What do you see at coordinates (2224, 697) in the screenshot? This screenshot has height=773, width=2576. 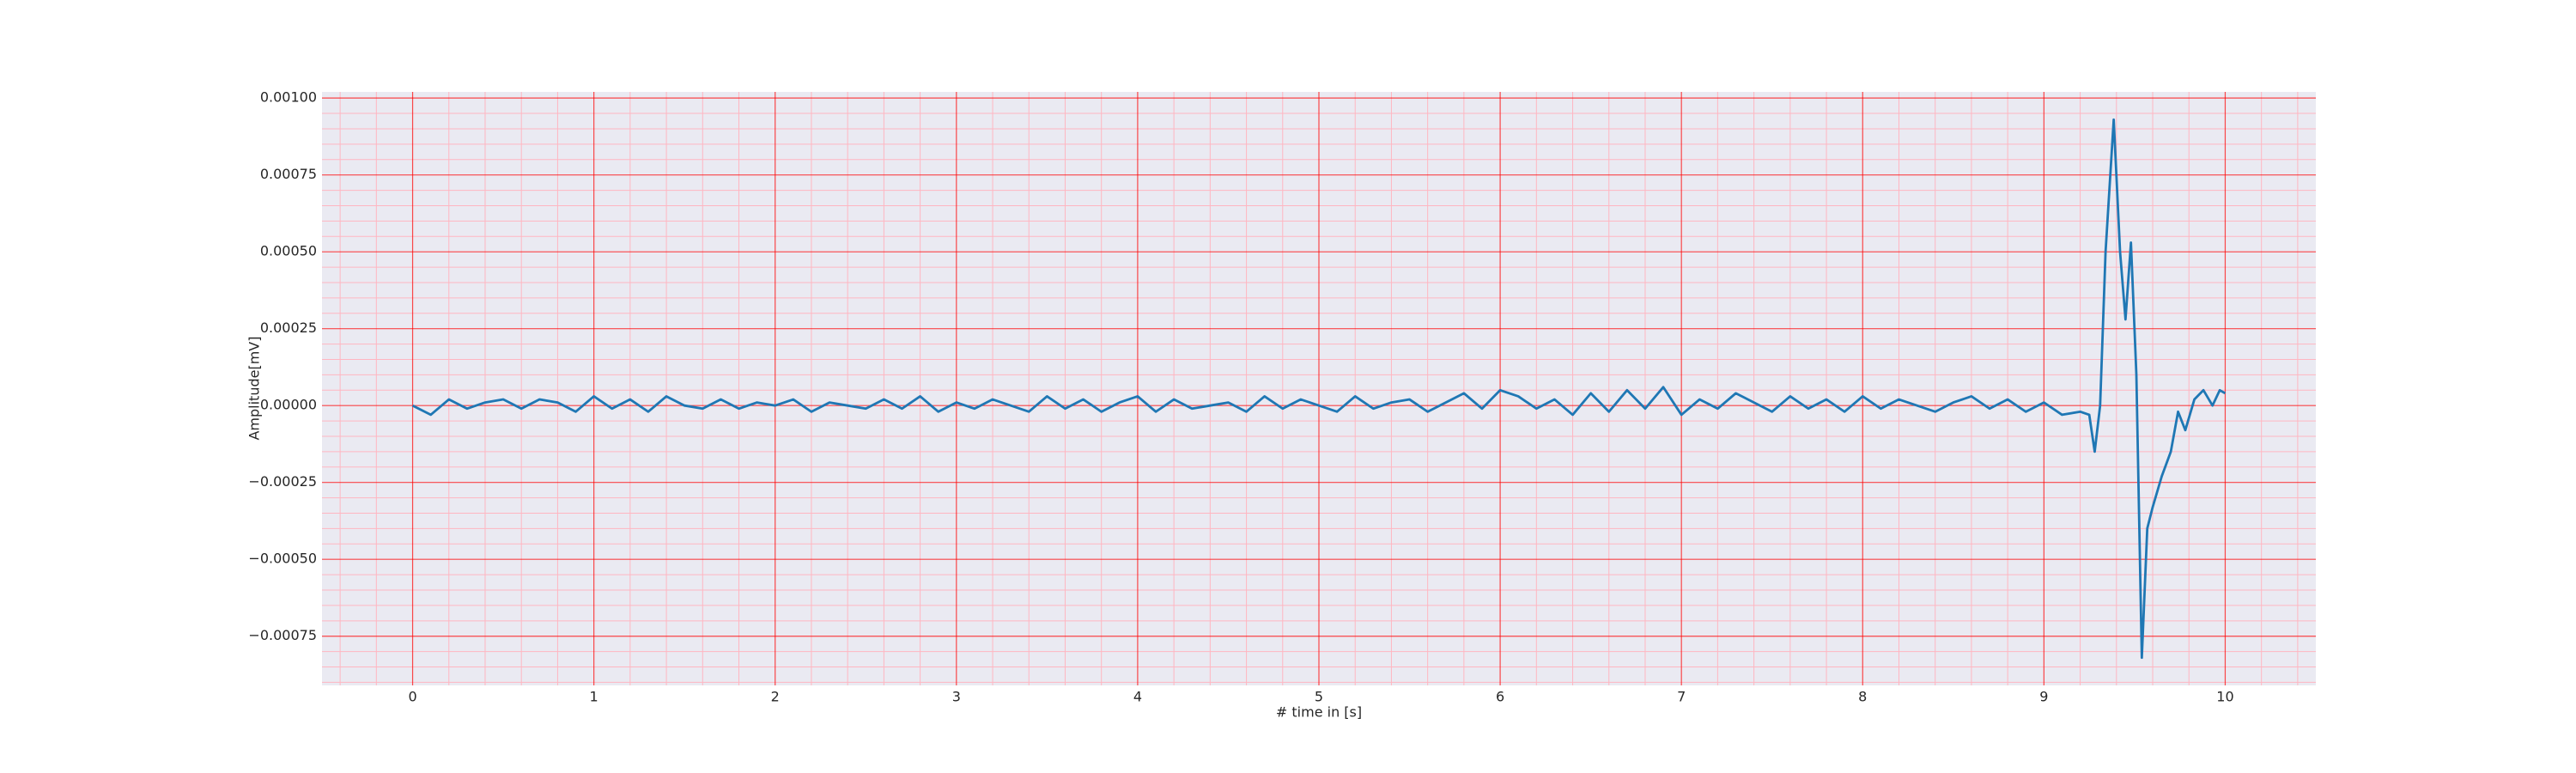 I see `x-tick-label: 10` at bounding box center [2224, 697].